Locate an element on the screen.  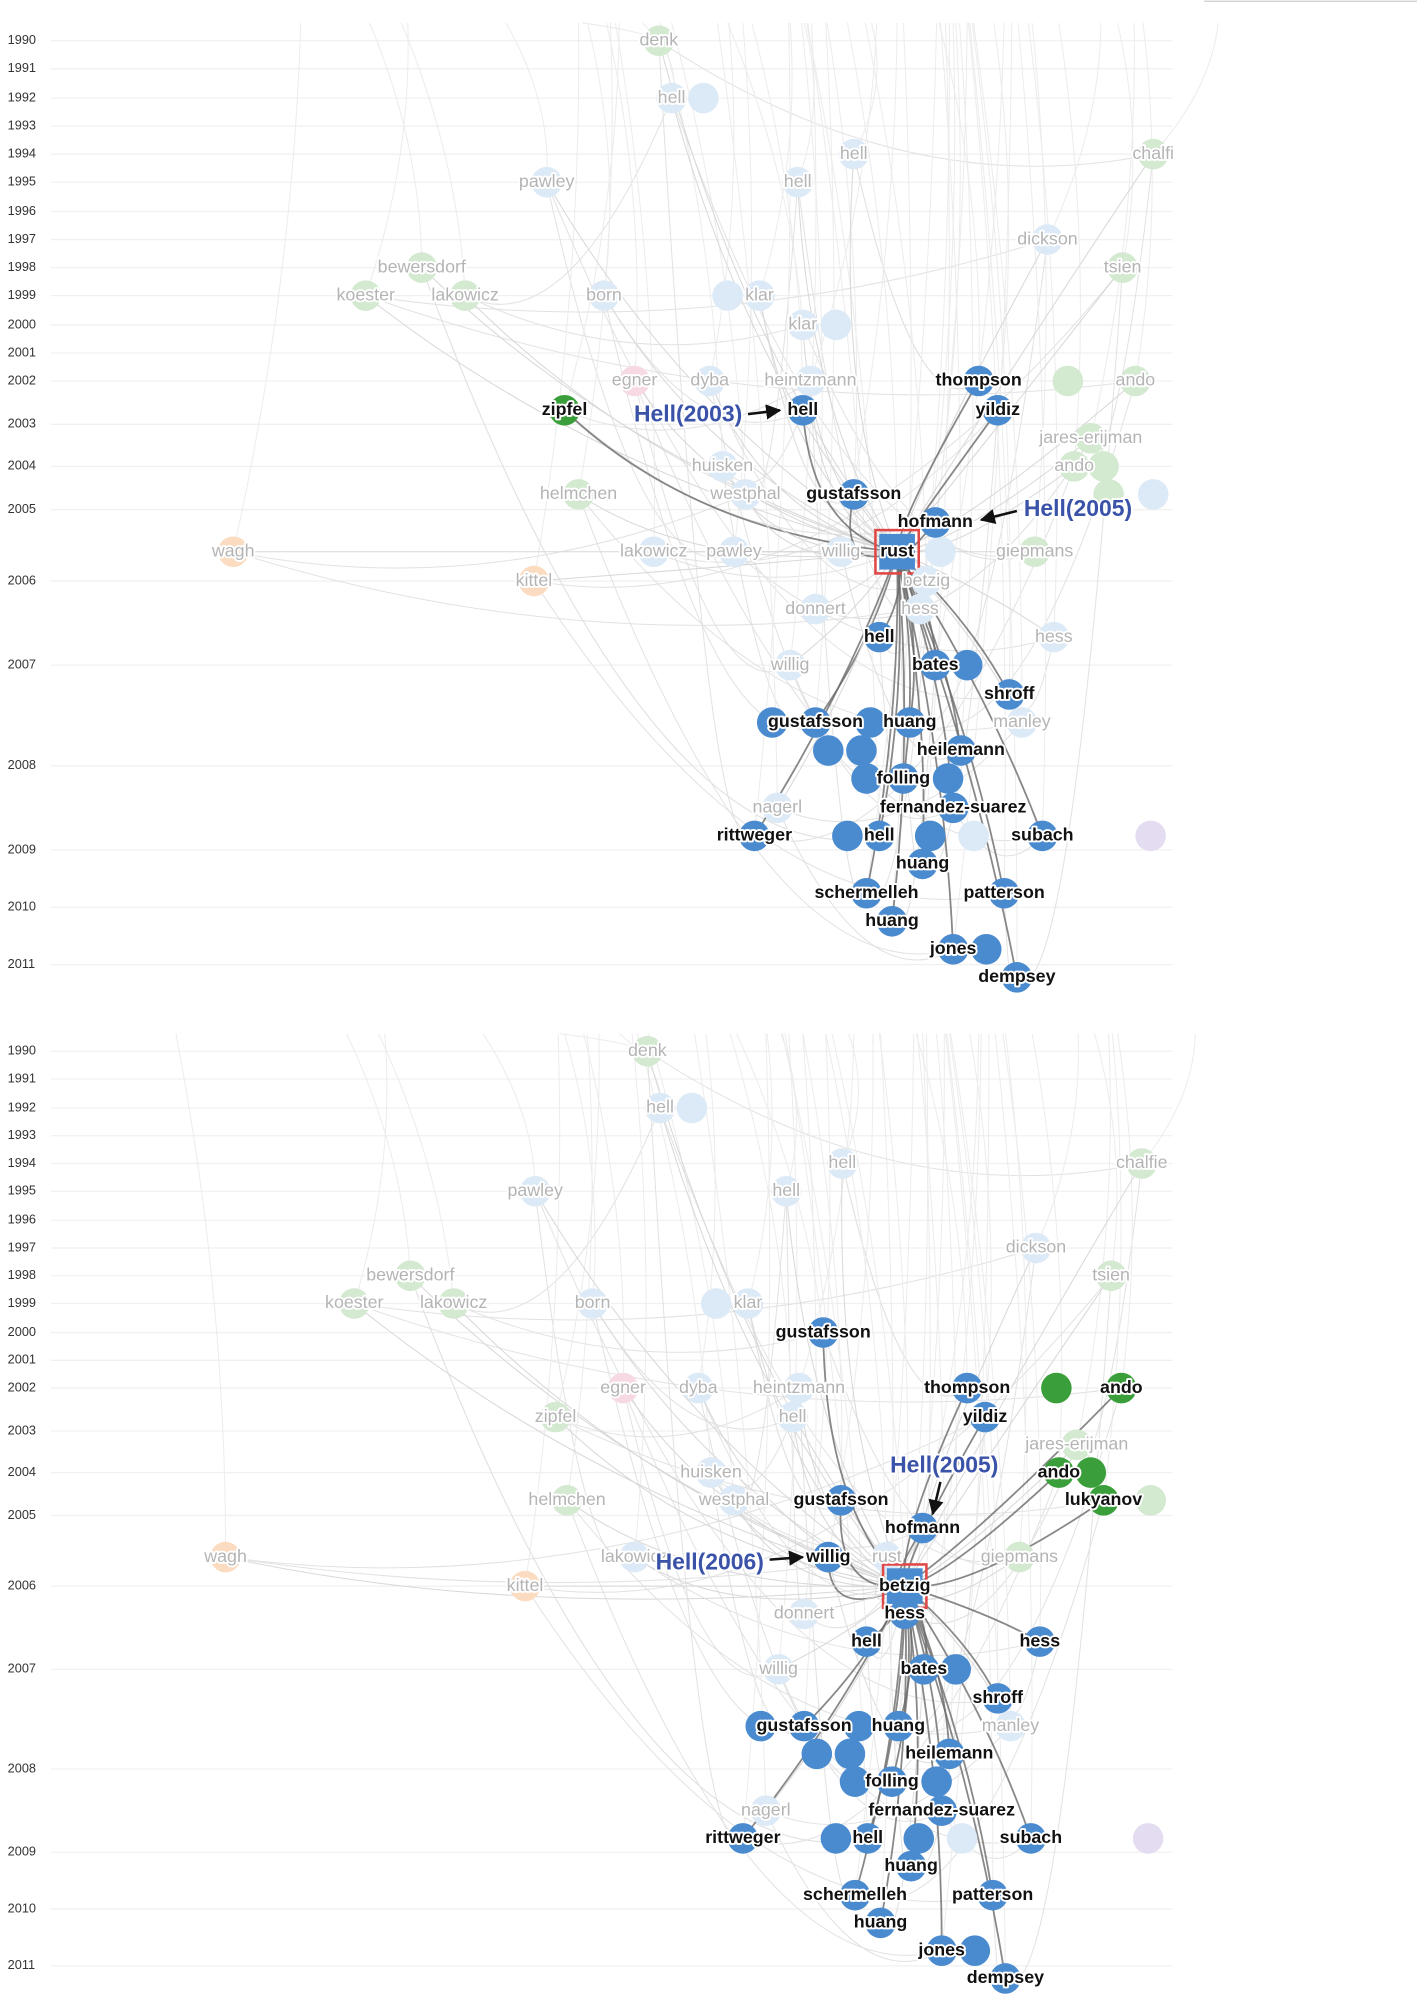
node-label: zipfel is located at coordinates (556, 1416).